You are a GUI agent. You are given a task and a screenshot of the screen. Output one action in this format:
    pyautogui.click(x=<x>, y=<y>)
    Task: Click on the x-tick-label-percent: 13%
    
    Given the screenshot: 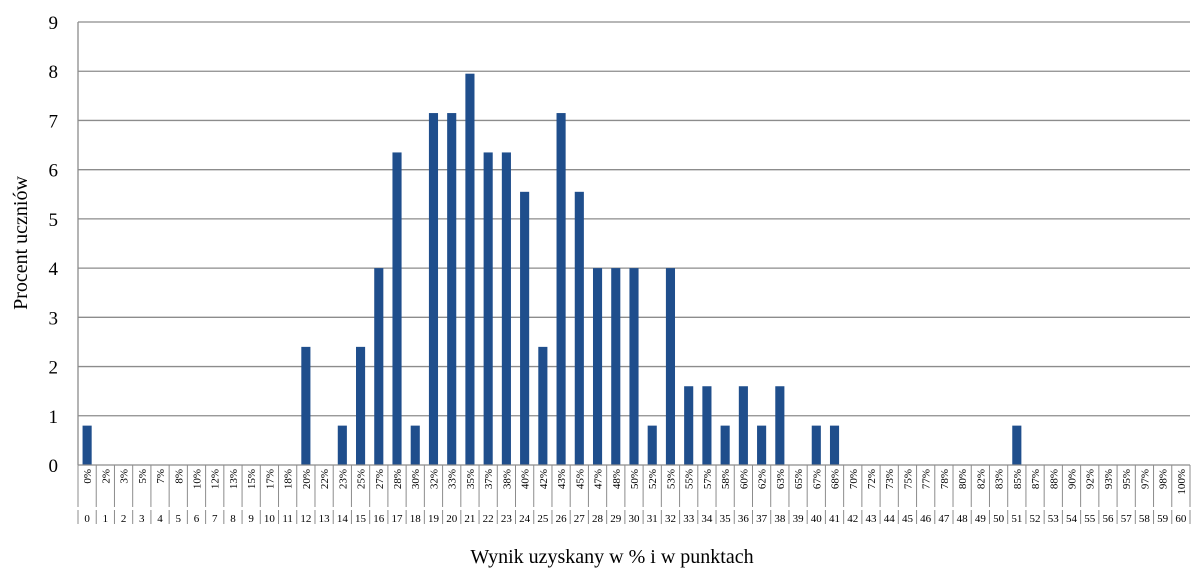 What is the action you would take?
    pyautogui.click(x=234, y=479)
    